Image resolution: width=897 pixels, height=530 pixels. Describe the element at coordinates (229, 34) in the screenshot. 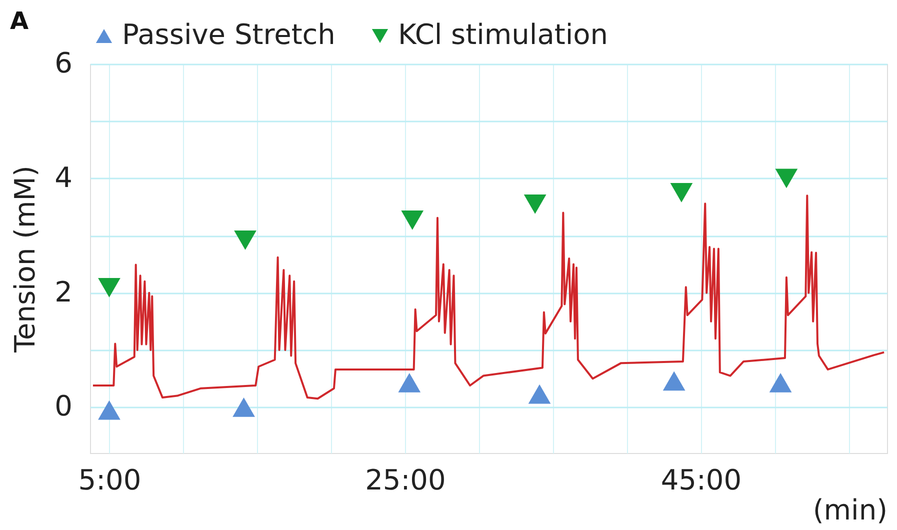

I see `legend-label: Passive Stretch` at that location.